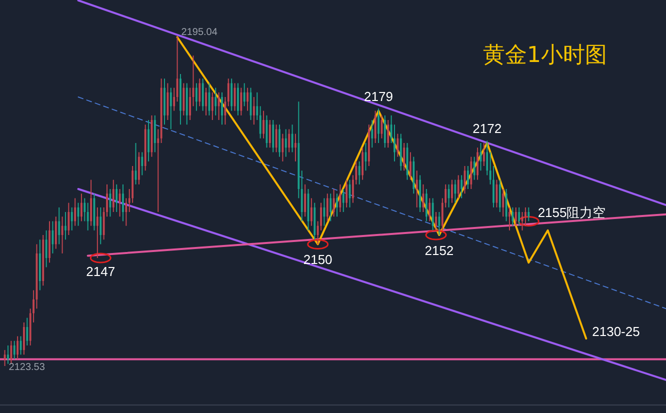 Image resolution: width=666 pixels, height=413 pixels. I want to click on annotation: 2147, so click(101, 272).